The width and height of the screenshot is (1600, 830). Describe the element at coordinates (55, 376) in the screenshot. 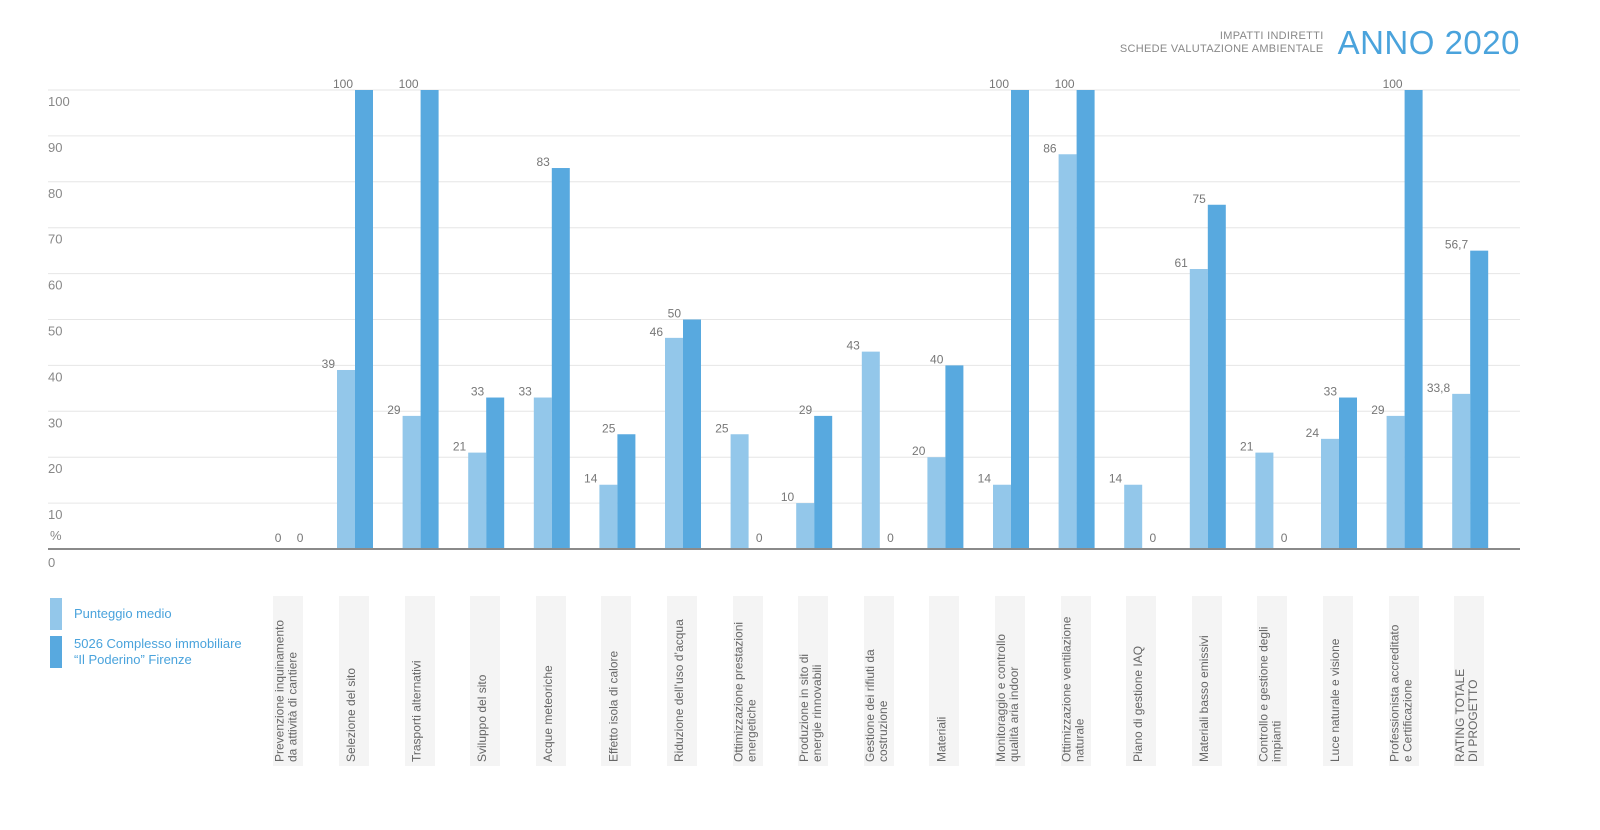

I see `y-tick-label: 40` at that location.